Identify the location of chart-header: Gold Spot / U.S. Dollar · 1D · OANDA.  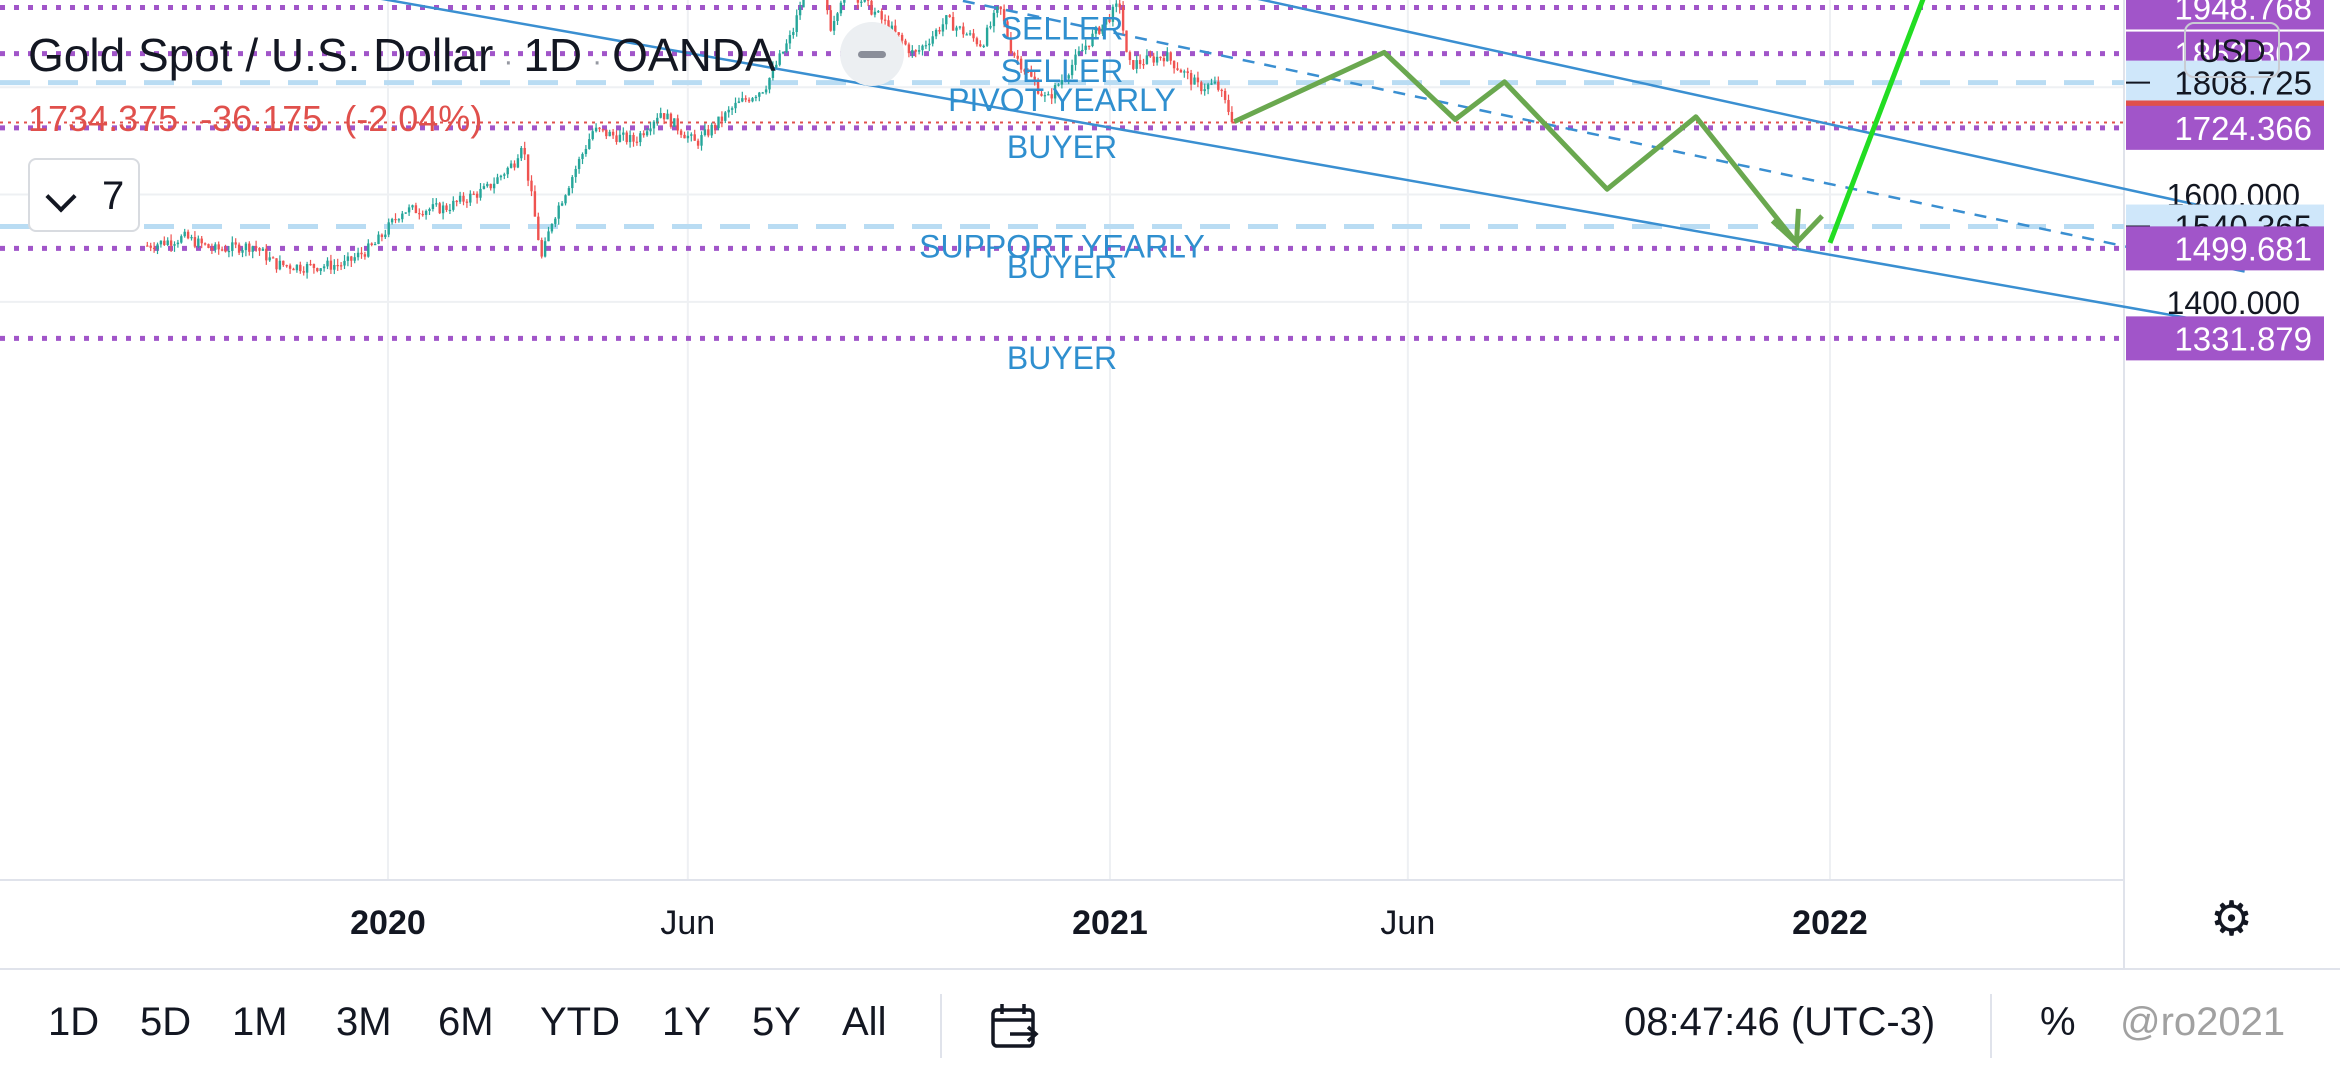
(402, 55).